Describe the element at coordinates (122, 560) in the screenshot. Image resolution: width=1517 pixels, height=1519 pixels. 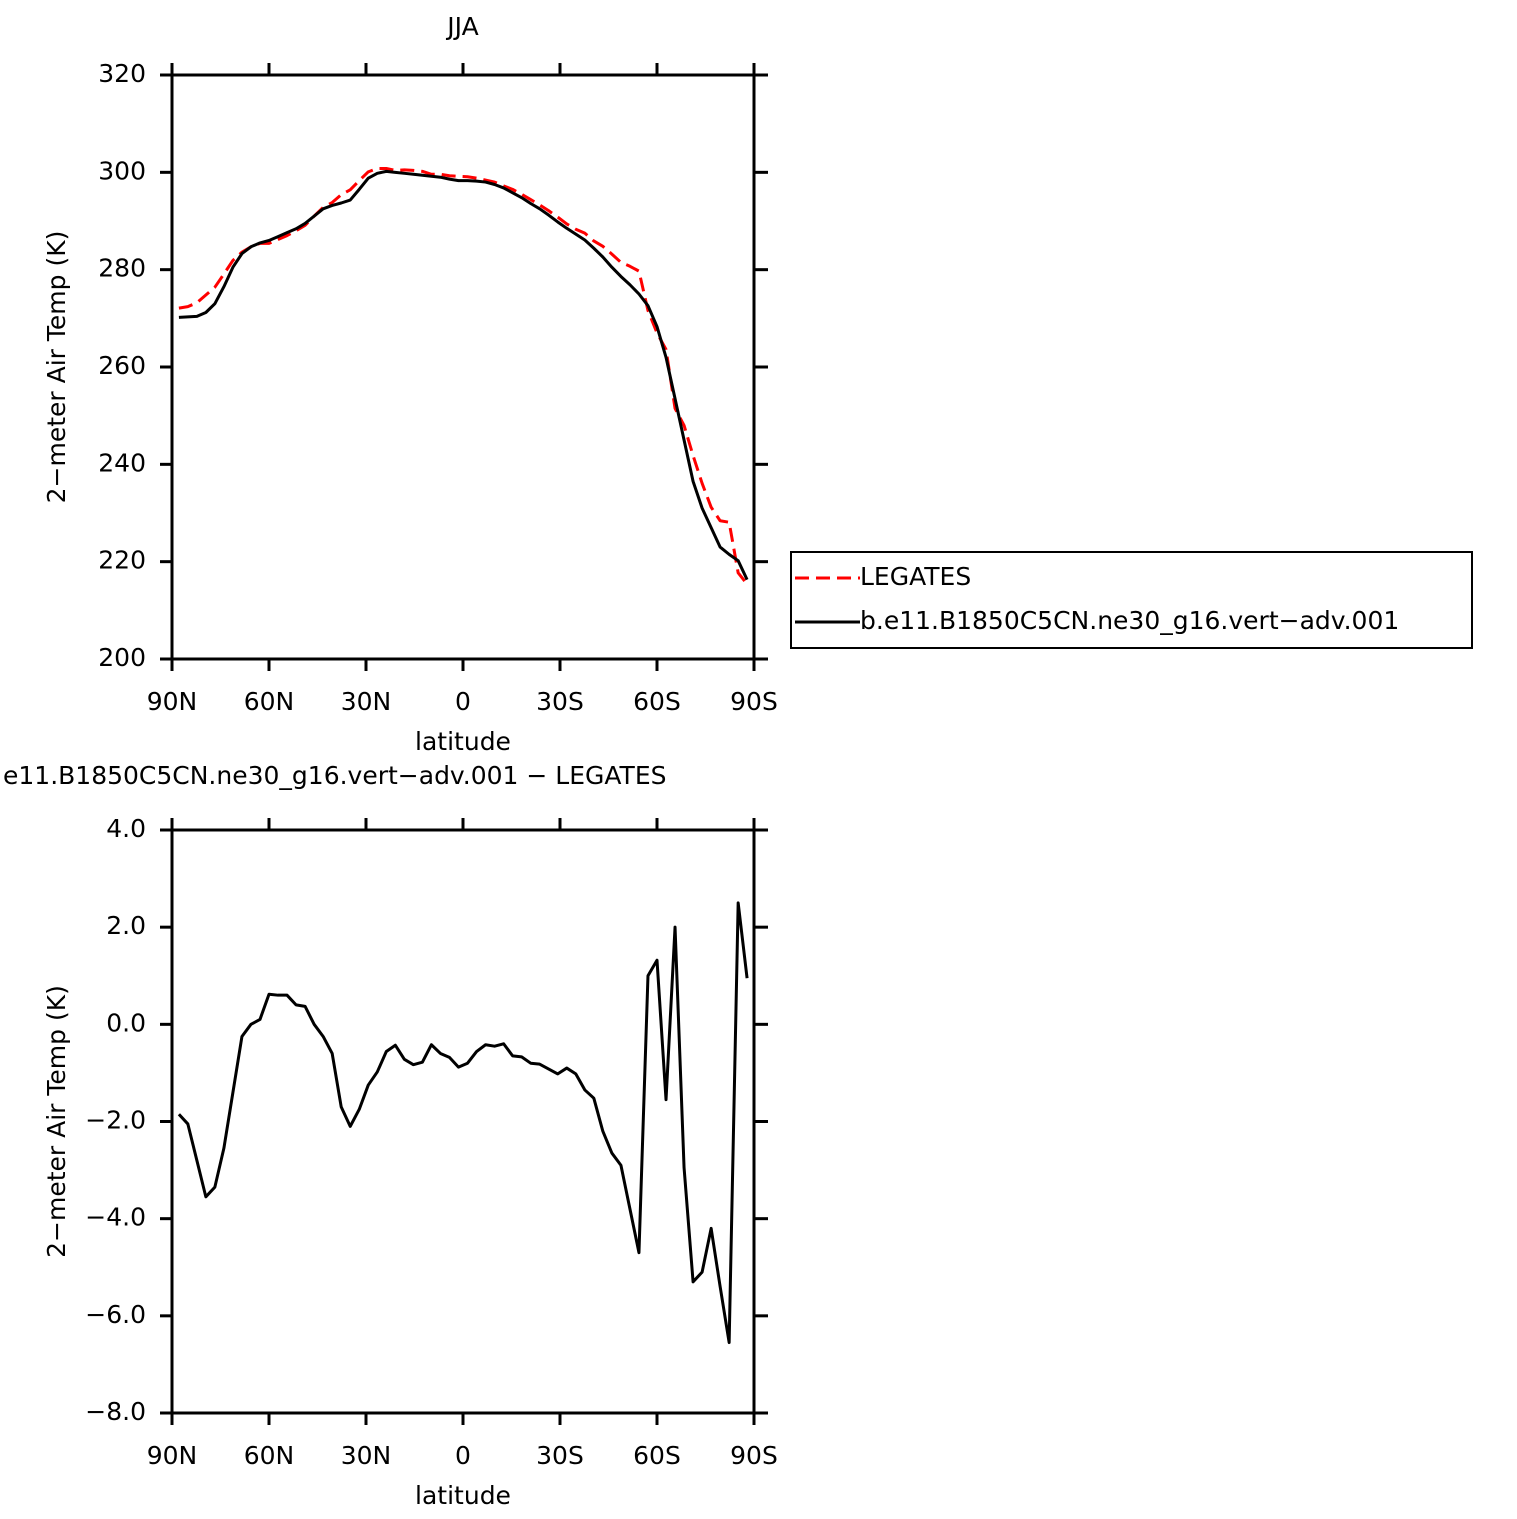
I see `y-tick-label: 220` at that location.